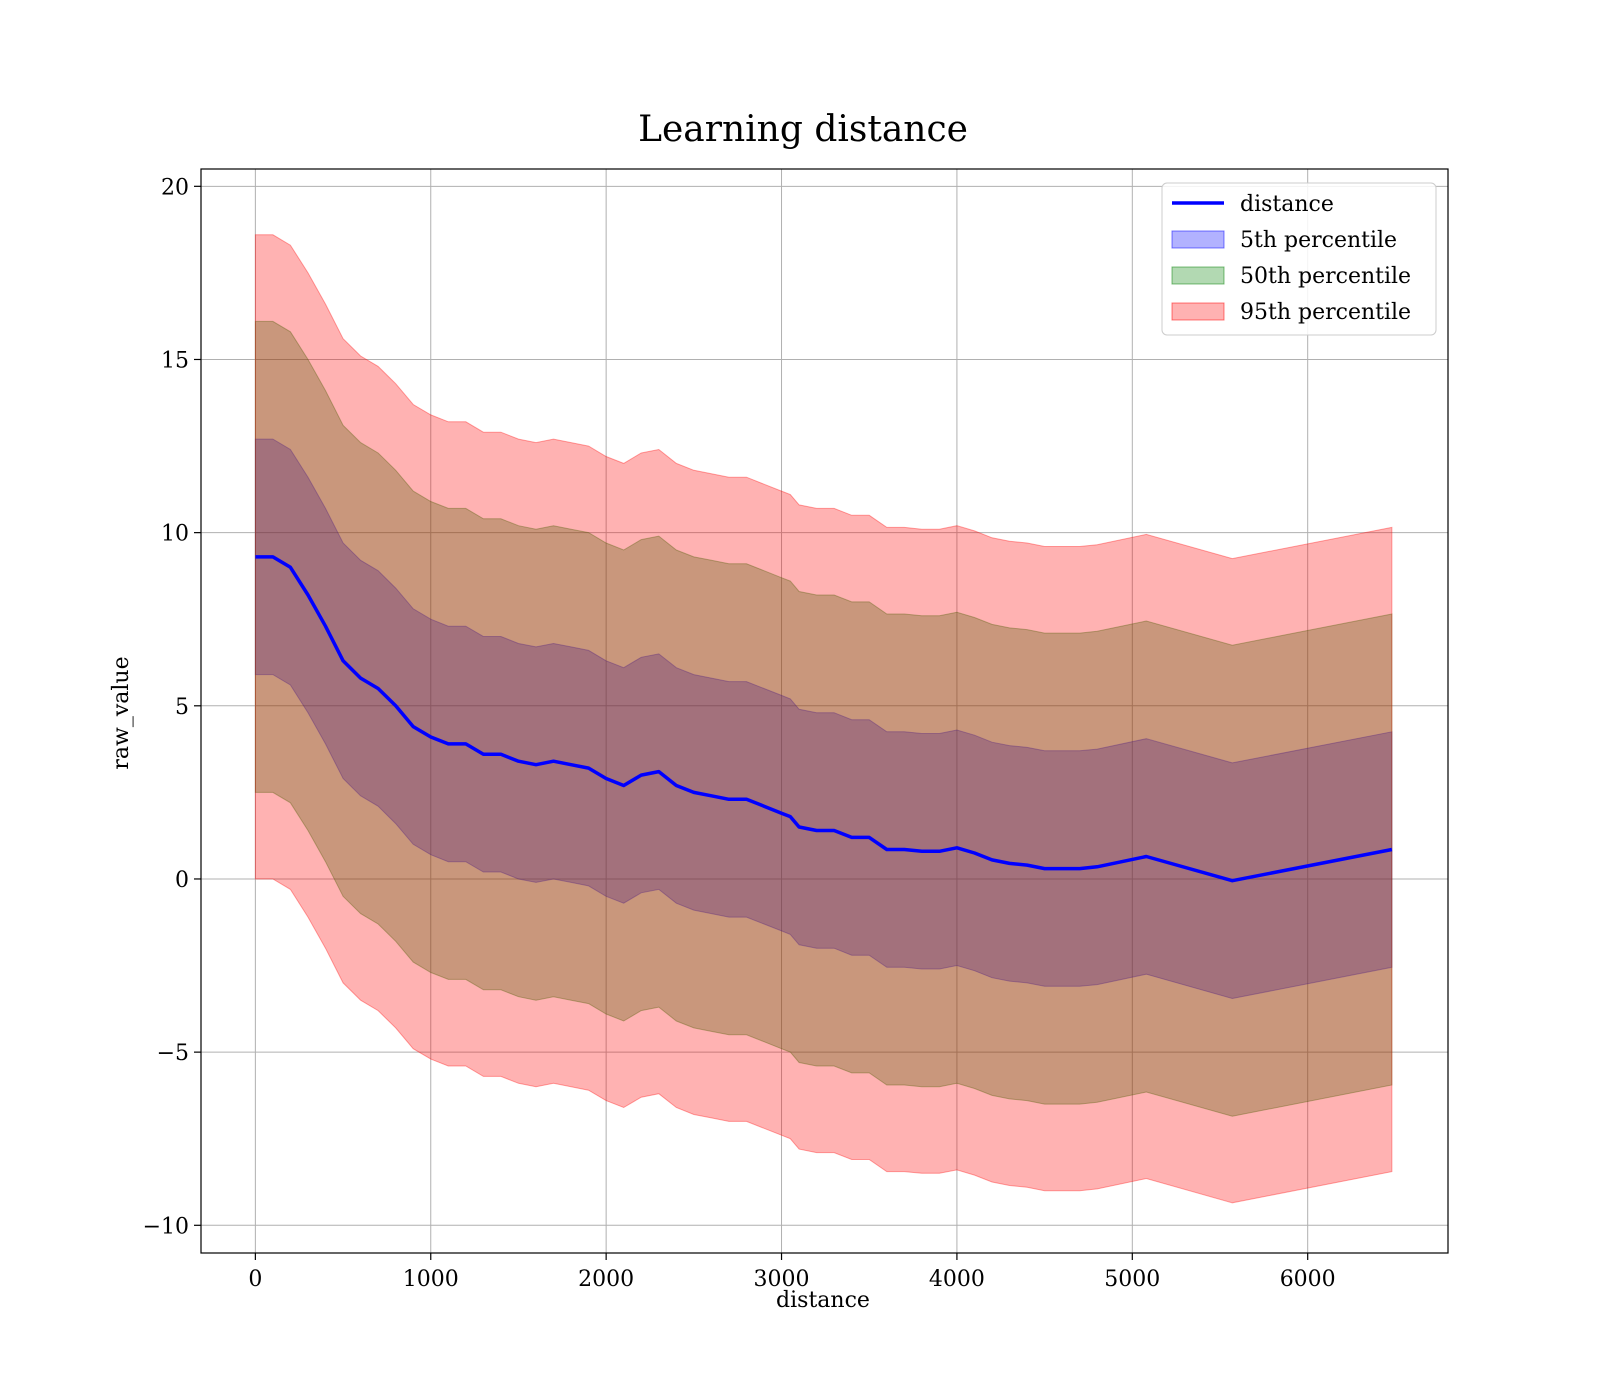 This screenshot has width=1600, height=1400. What do you see at coordinates (175, 360) in the screenshot?
I see `y-tick-label: 15` at bounding box center [175, 360].